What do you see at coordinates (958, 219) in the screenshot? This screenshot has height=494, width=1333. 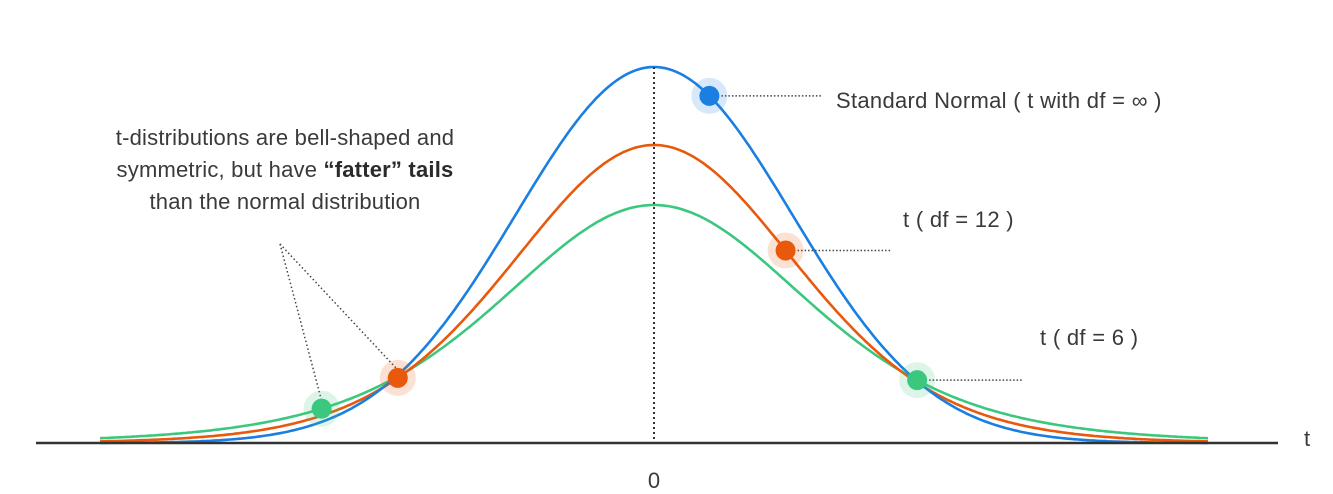 I see `series-label-df-12: t ( df = 12 )` at bounding box center [958, 219].